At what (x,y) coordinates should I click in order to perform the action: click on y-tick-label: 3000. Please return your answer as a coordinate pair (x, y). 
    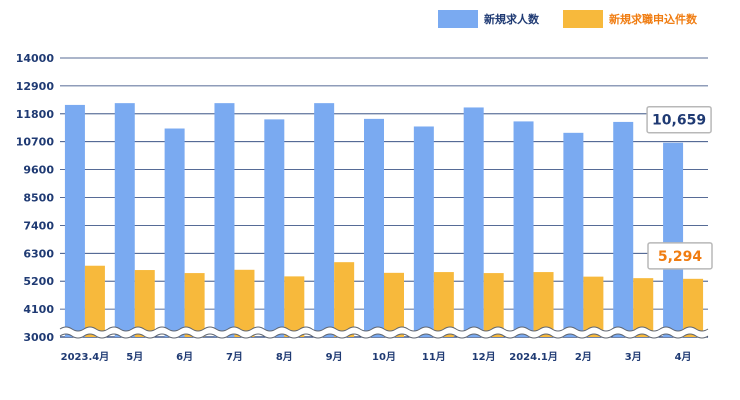
    Looking at the image, I should click on (38, 337).